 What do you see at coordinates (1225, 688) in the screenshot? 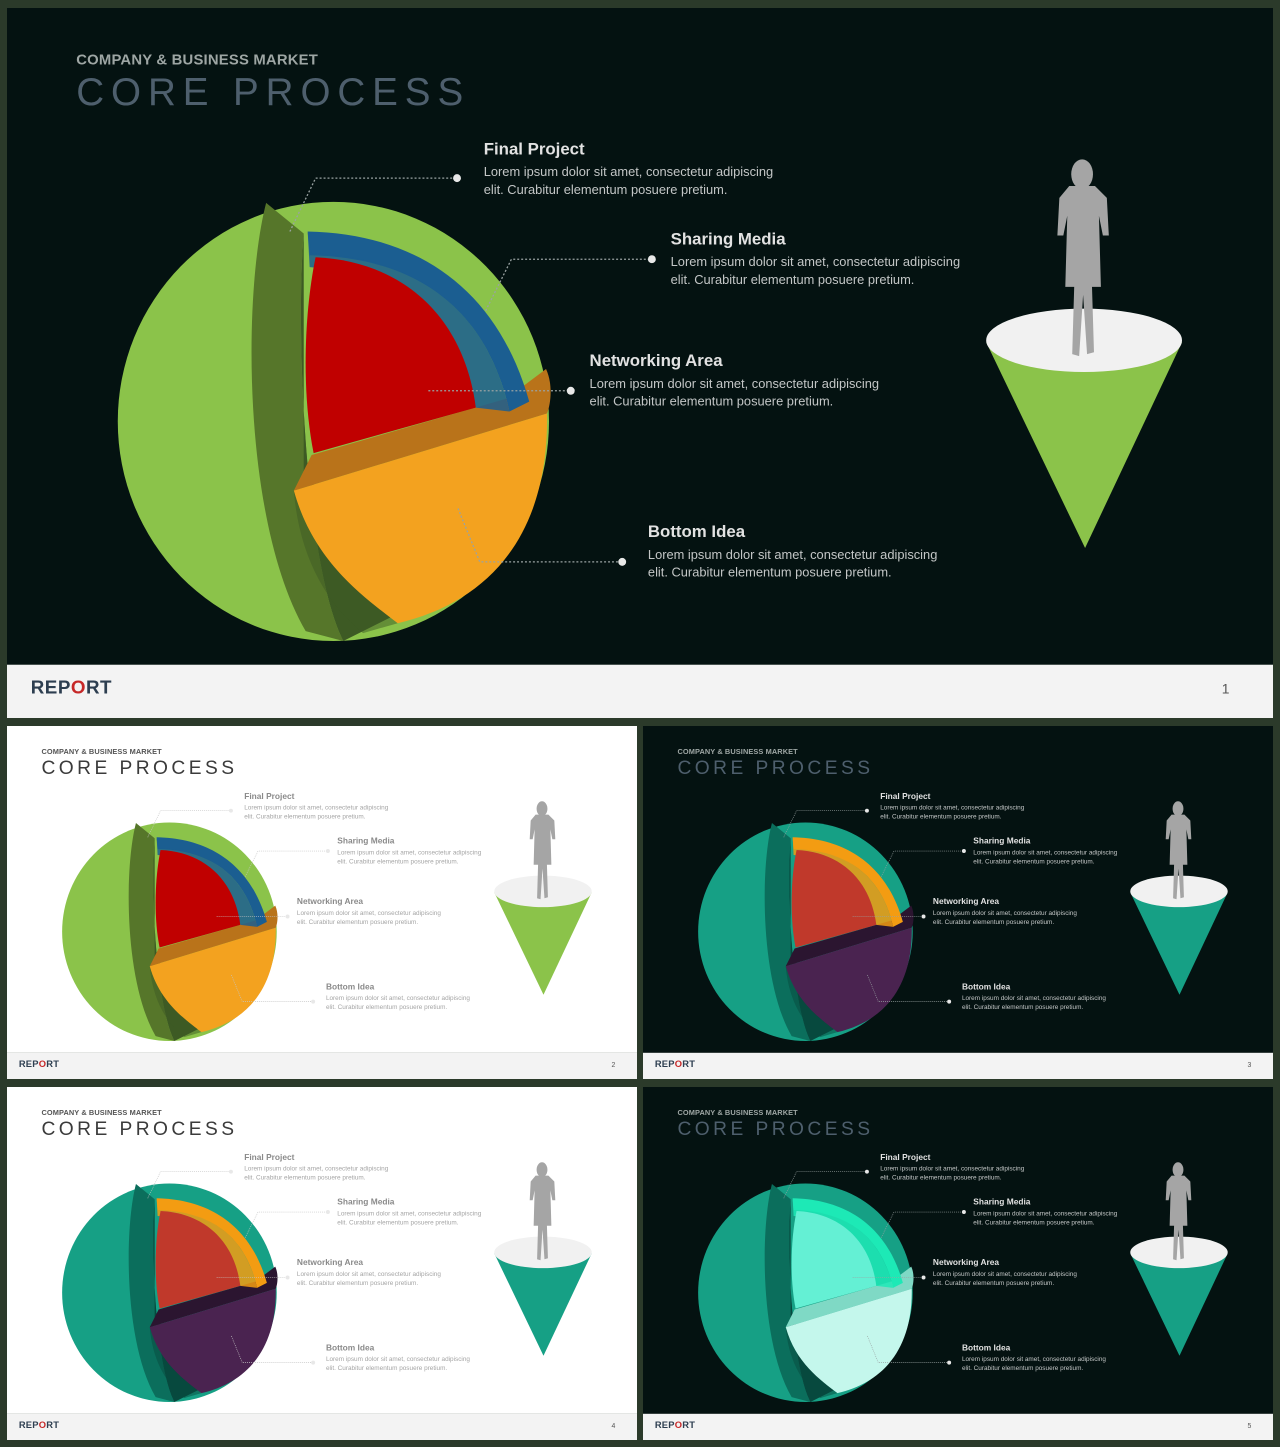
I see `page-number: 1` at bounding box center [1225, 688].